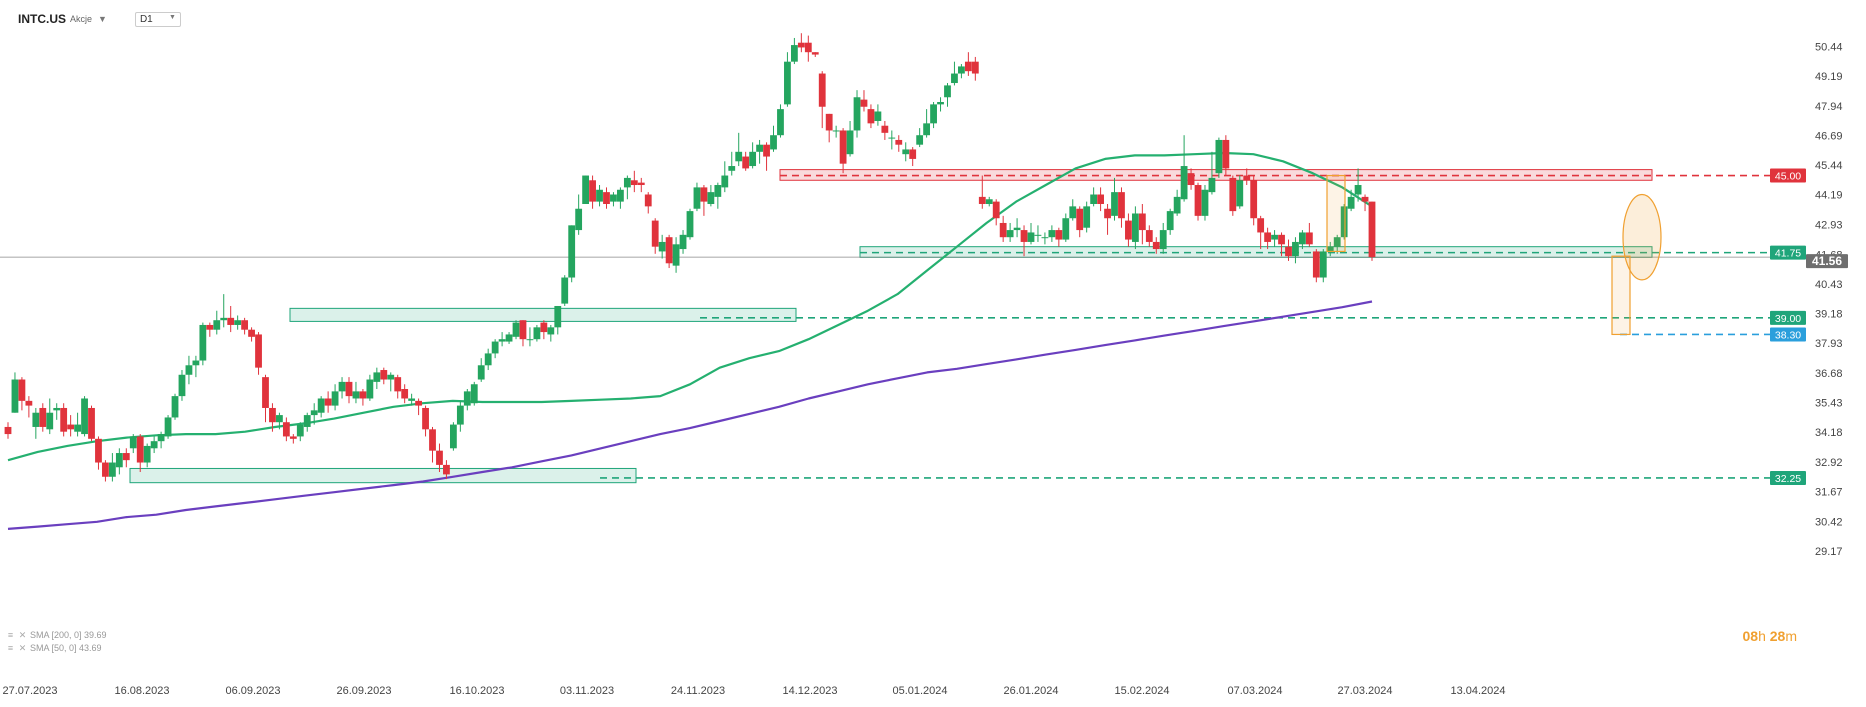 This screenshot has width=1866, height=707. Describe the element at coordinates (1829, 522) in the screenshot. I see `y-tick-label: 30.42` at that location.